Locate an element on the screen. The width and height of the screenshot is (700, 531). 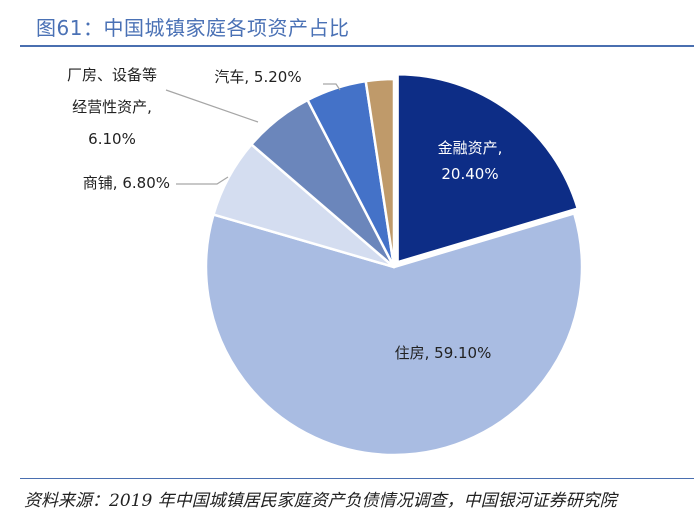
slice-label-1: 金融资产, 20.40% is located at coordinates (470, 161).